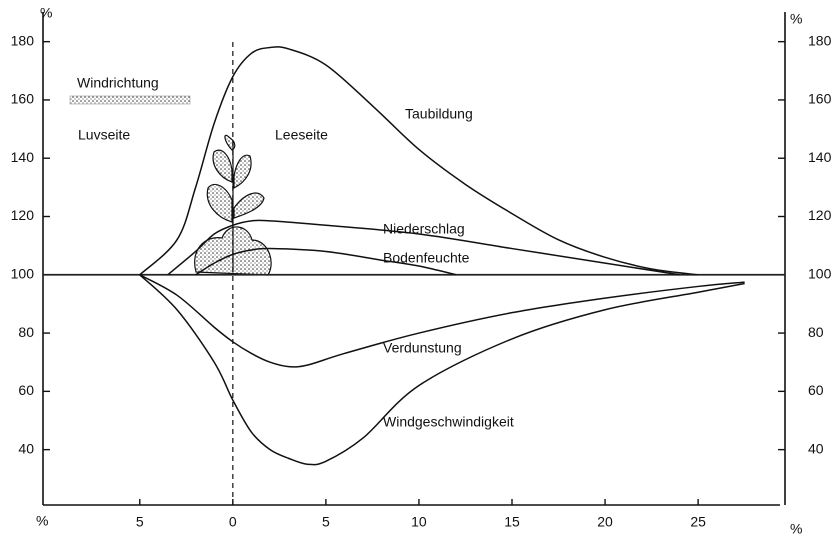  I want to click on y-tick-label: 160, so click(23, 99).